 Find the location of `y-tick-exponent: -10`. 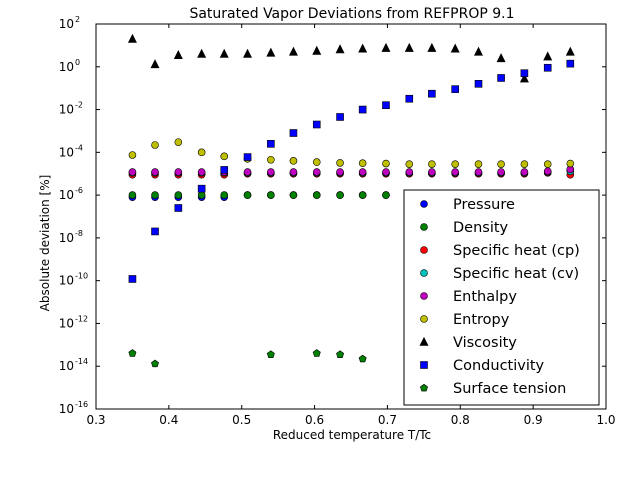

y-tick-exponent: -10 is located at coordinates (81, 276).